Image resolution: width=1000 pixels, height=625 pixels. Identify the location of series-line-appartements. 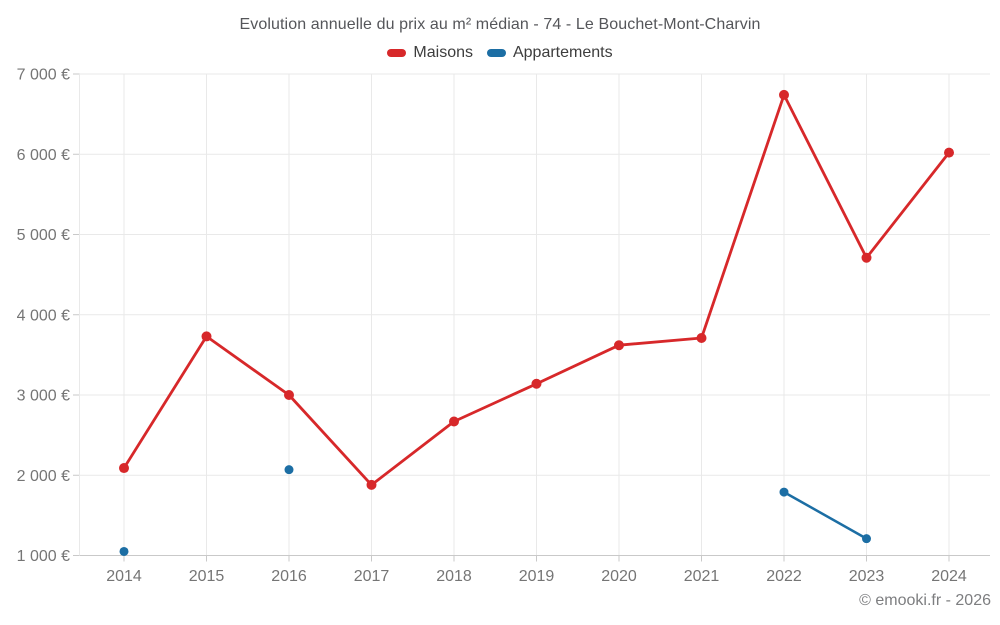
(825, 515).